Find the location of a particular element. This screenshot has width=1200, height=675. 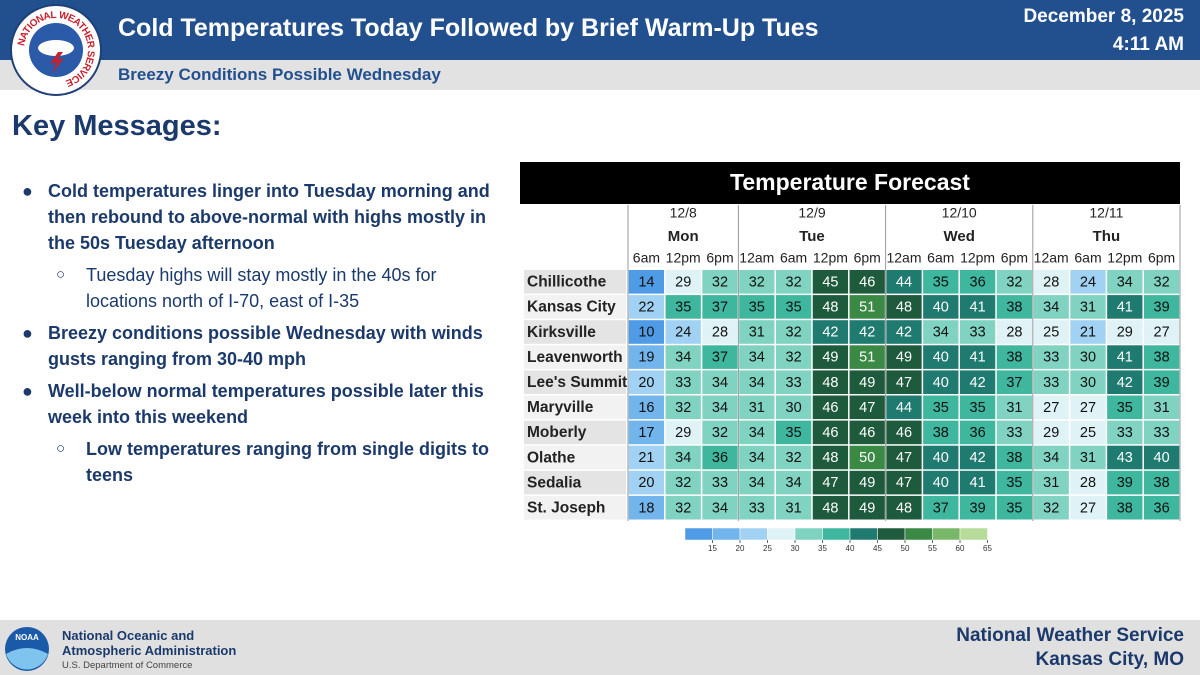

legend-tick-label: 20 is located at coordinates (740, 548).